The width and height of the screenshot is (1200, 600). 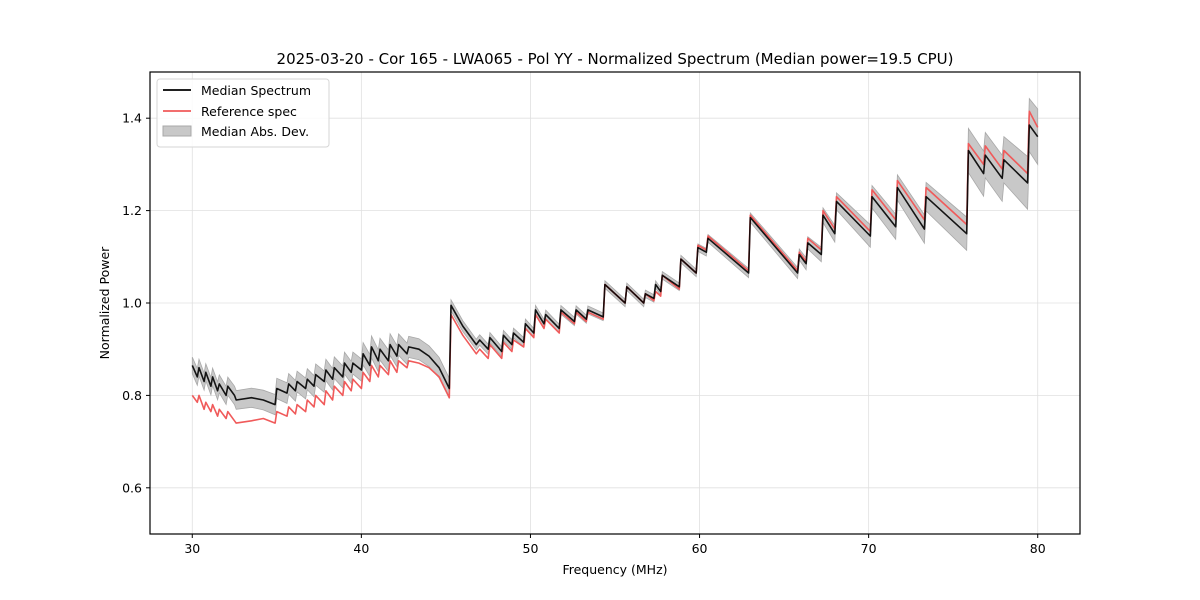 I want to click on y-axis: 0.6 0.8 1.0 1.2 1.4, so click(x=136, y=303).